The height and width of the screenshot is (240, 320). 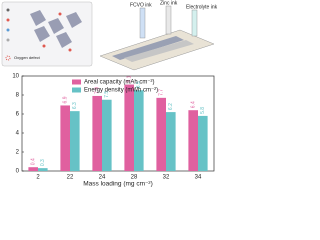 What do you see at coordinates (141, 5) in the screenshot?
I see `annotation: FCVO ink` at bounding box center [141, 5].